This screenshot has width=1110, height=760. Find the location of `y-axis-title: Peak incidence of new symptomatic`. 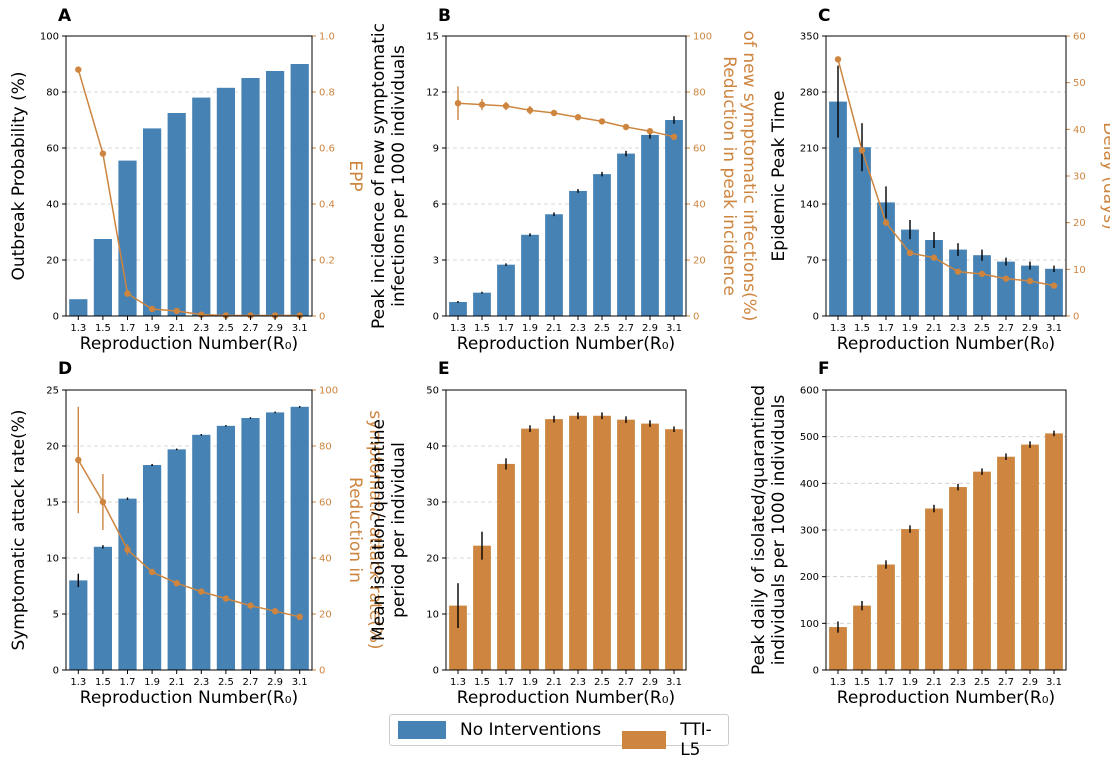

y-axis-title: Peak incidence of new symptomatic is located at coordinates (379, 176).